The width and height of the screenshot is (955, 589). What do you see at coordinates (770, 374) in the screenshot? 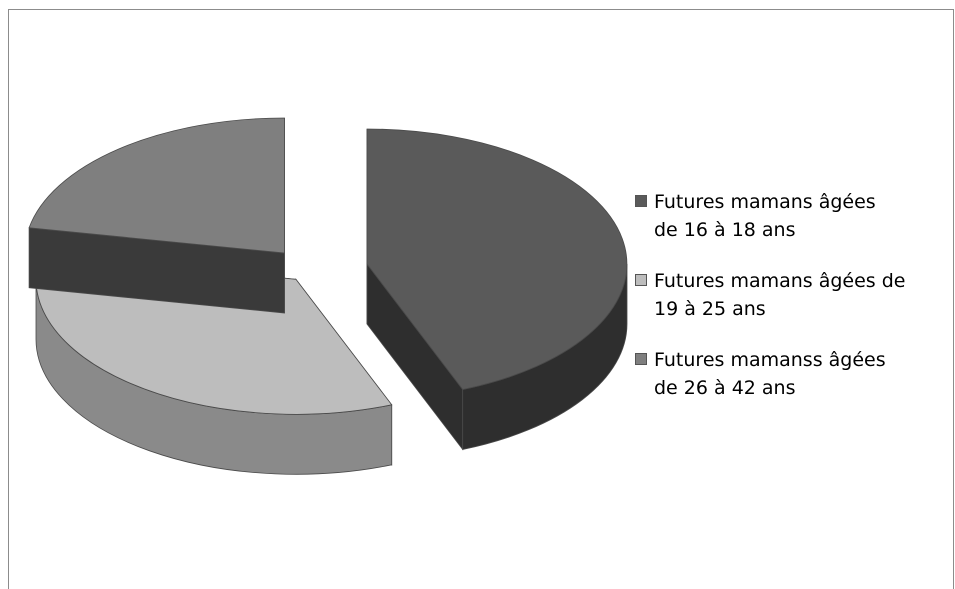
I see `legend-label-26-42: Futures mamanss âgées de 26 à 42 ans` at bounding box center [770, 374].